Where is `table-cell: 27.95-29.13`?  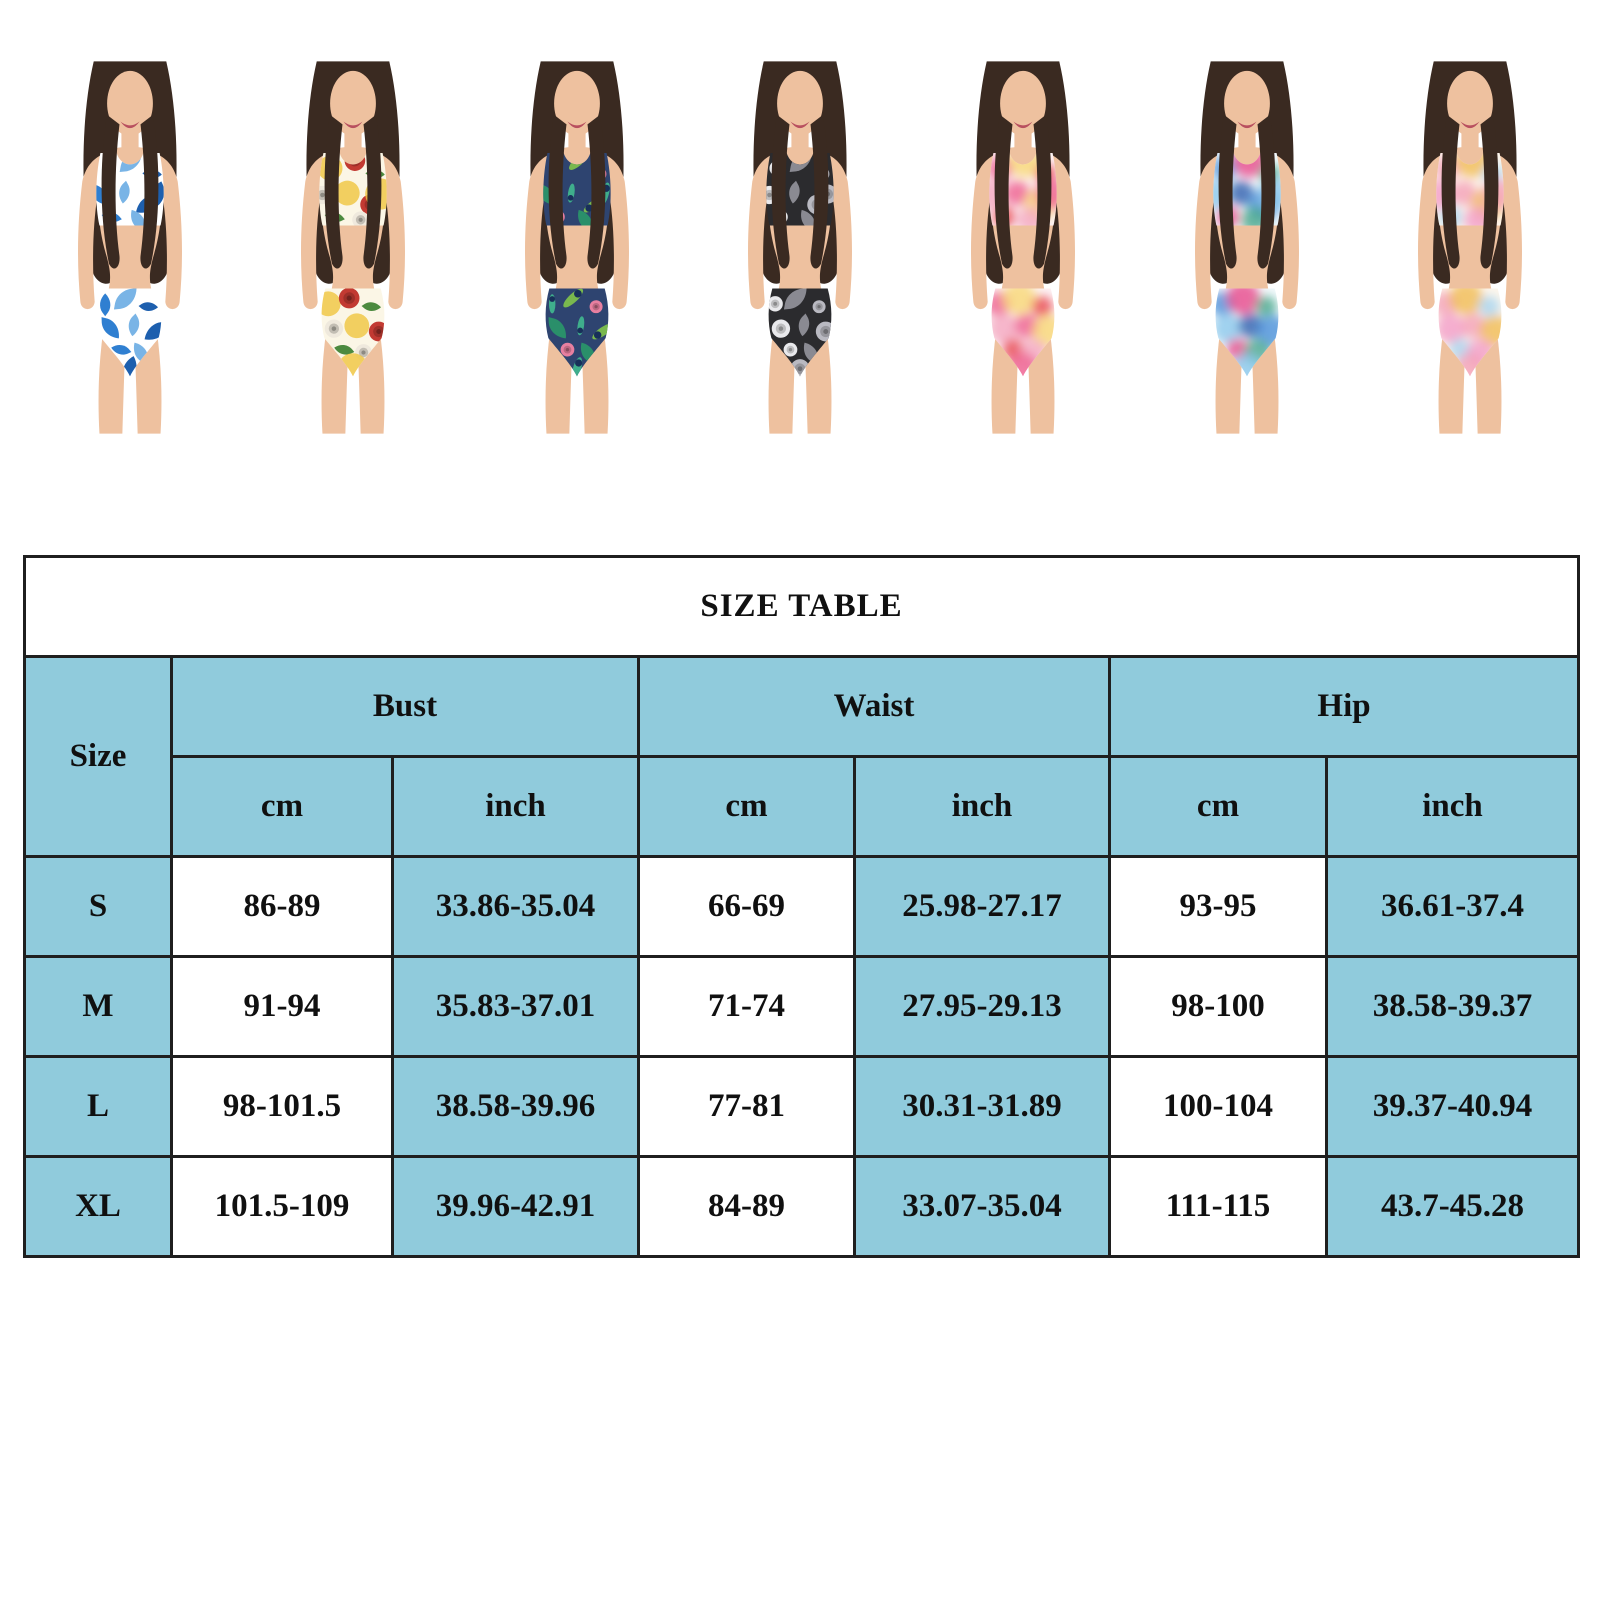 table-cell: 27.95-29.13 is located at coordinates (982, 1006).